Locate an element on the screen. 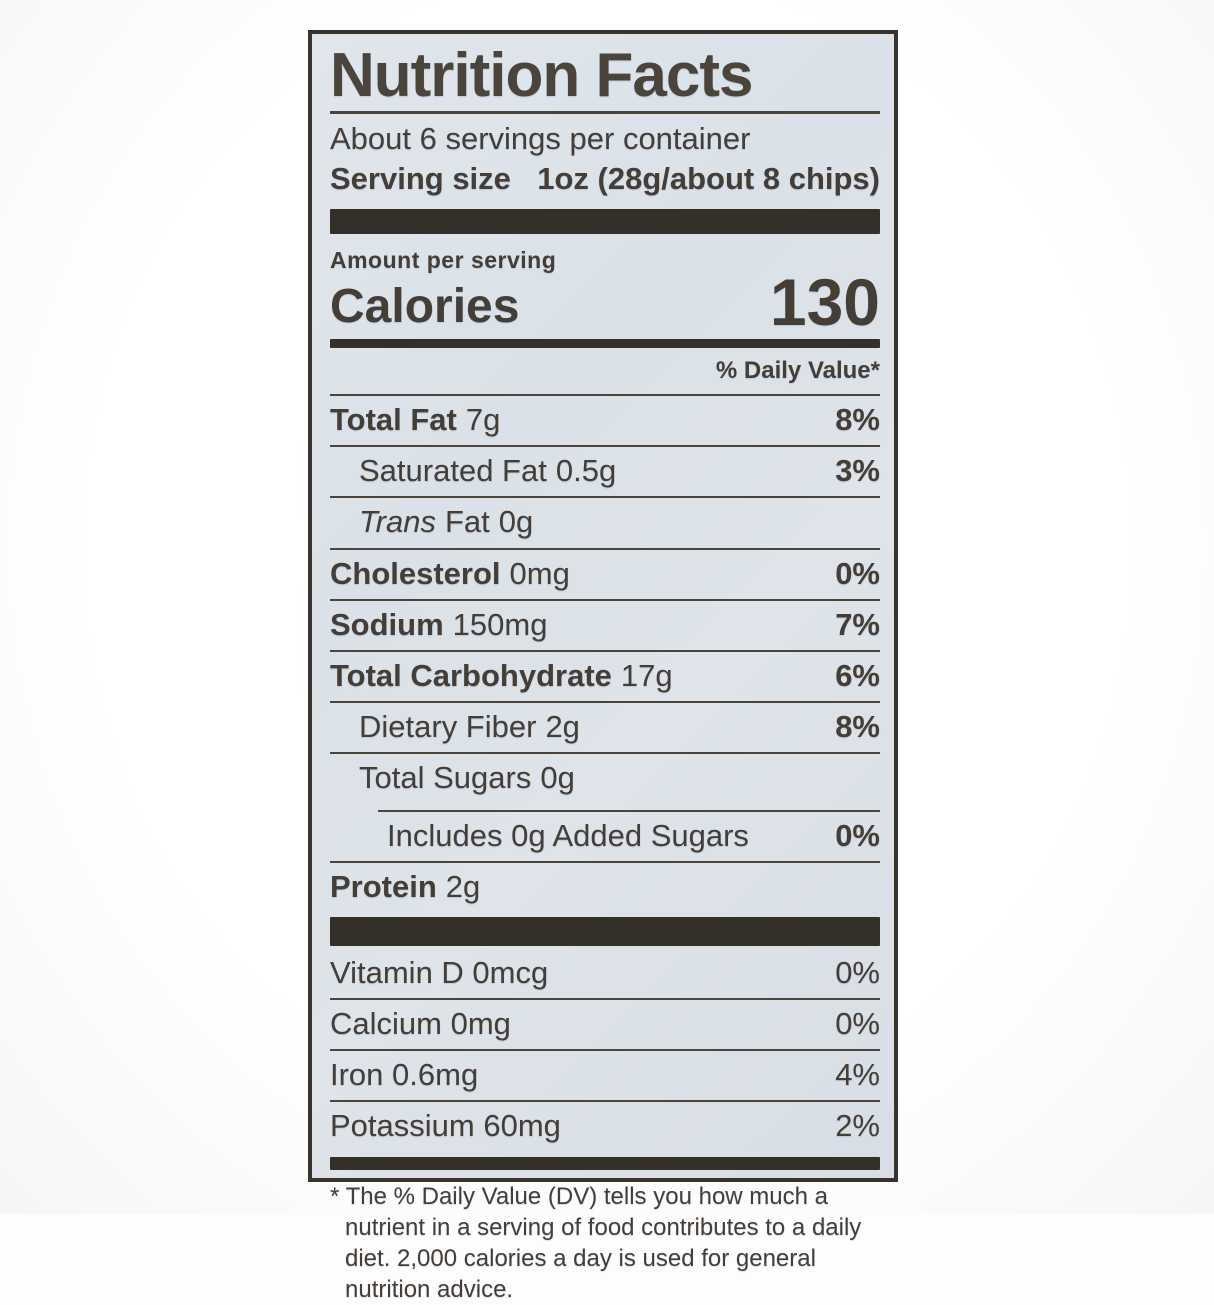 This screenshot has height=1305, width=1214. nutrient-row-saturated-fat: Saturated Fat 0.5g 3% is located at coordinates (605, 470).